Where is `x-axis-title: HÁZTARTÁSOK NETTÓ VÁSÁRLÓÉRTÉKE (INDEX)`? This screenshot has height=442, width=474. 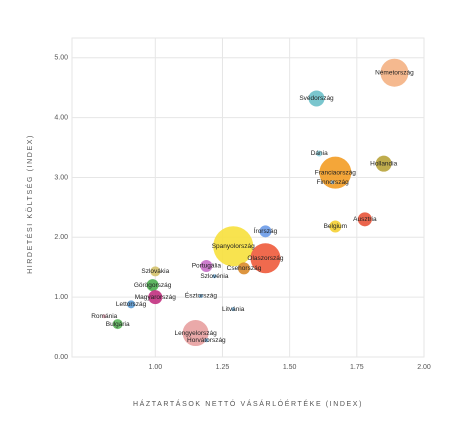 x-axis-title: HÁZTARTÁSOK NETTÓ VÁSÁRLÓÉRTÉKE (INDEX) is located at coordinates (248, 403).